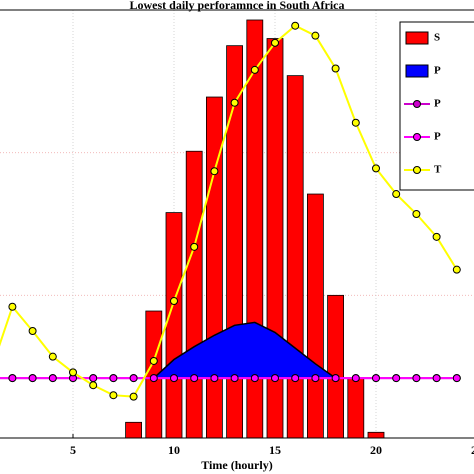 Image resolution: width=474 pixels, height=474 pixels. What do you see at coordinates (236, 465) in the screenshot?
I see `x-axis-label: Time (hourly)` at bounding box center [236, 465].